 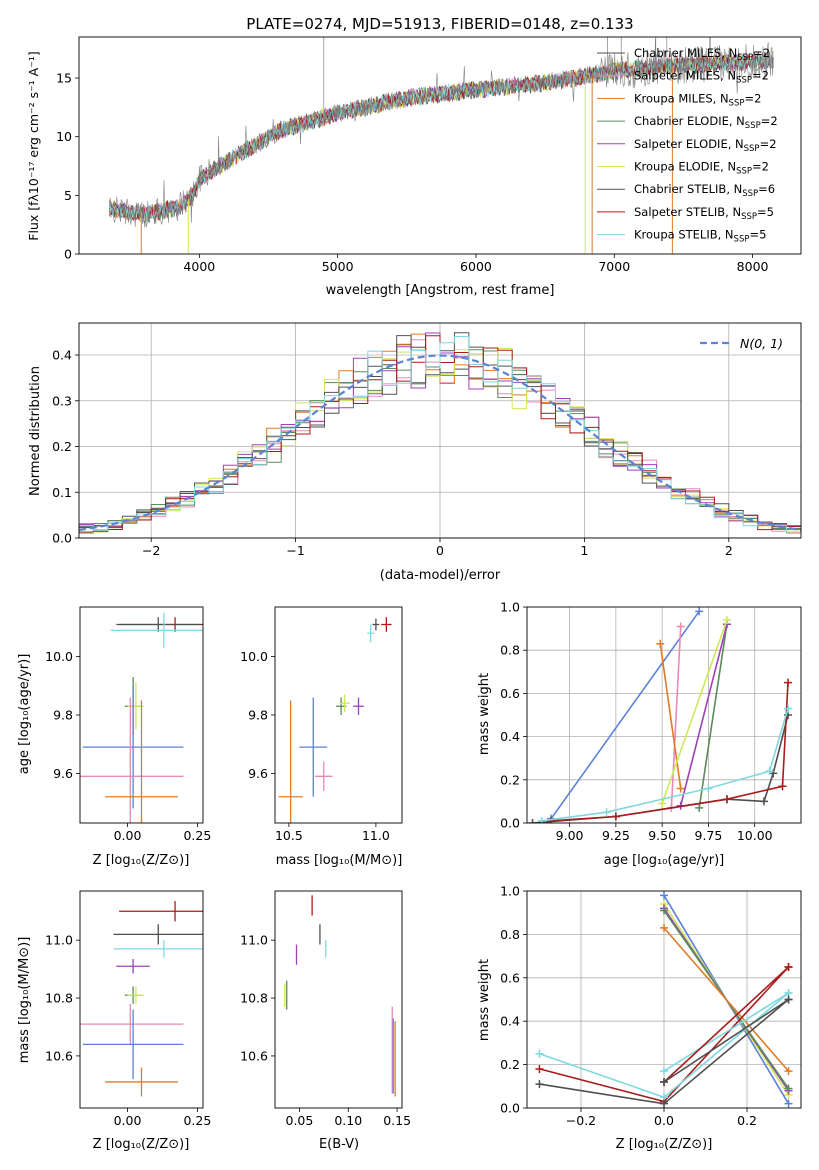 I want to click on legend-entry: Salpeter MILES, NSSP=2, so click(x=701, y=77).